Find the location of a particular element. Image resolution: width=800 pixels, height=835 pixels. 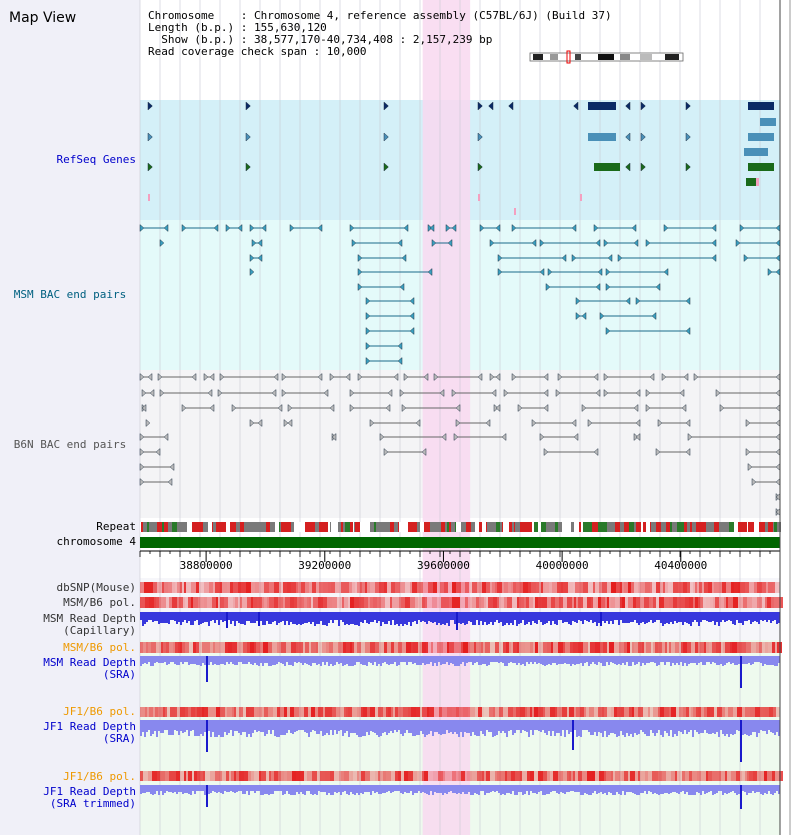

track-label-b6n-bac: B6N BAC end pairs is located at coordinates (70, 444).